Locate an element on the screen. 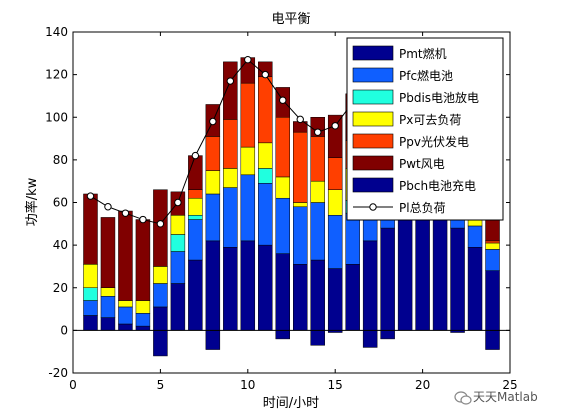 This screenshot has width=561, height=420. bar-segment-s3-x11 is located at coordinates (265, 155).